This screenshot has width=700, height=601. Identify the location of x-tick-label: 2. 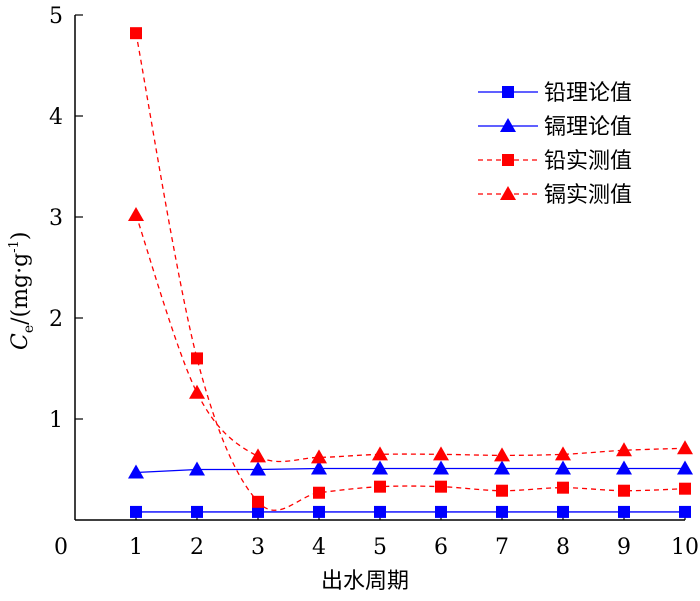
(197, 547).